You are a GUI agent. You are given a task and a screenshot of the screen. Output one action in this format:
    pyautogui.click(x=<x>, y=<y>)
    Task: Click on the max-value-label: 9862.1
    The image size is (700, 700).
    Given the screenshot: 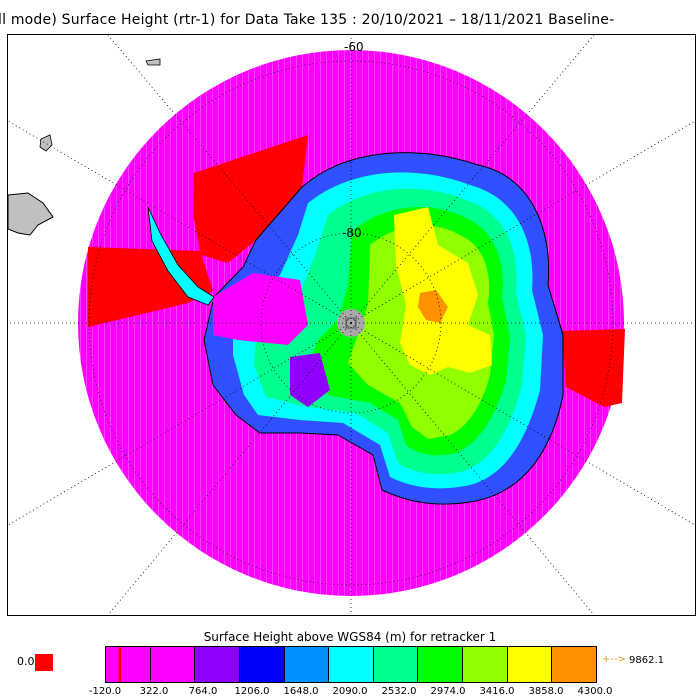 What is the action you would take?
    pyautogui.click(x=646, y=660)
    